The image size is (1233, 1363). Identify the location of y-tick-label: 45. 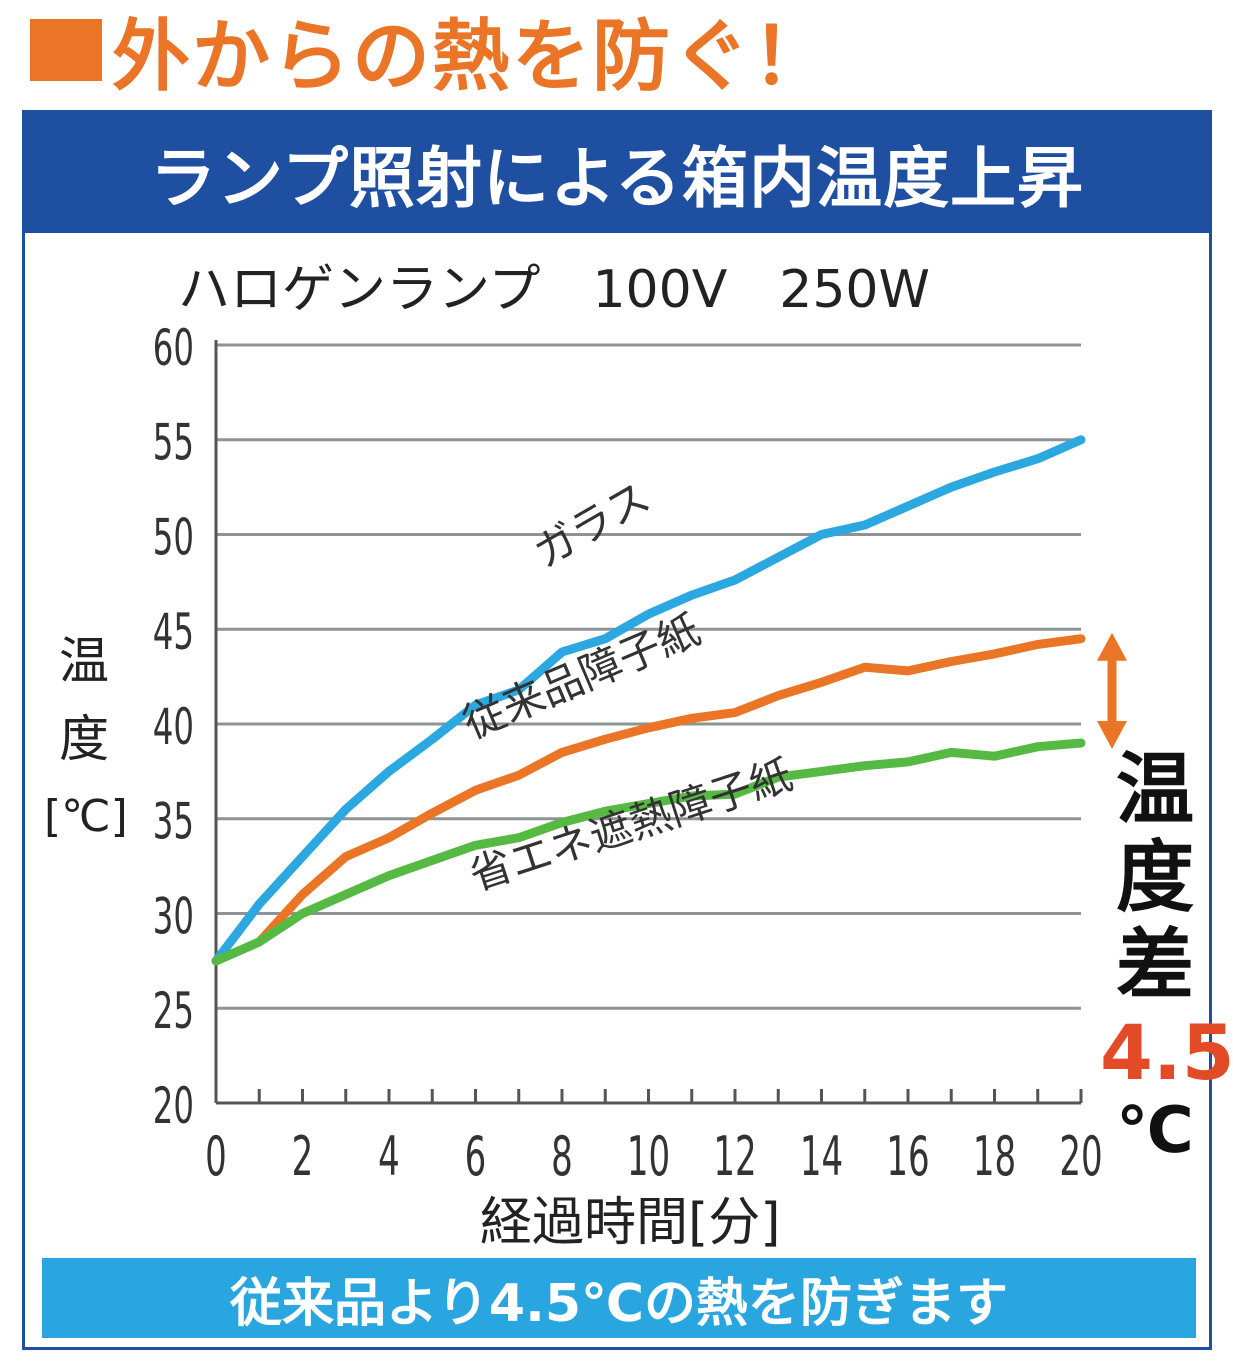
(173, 632).